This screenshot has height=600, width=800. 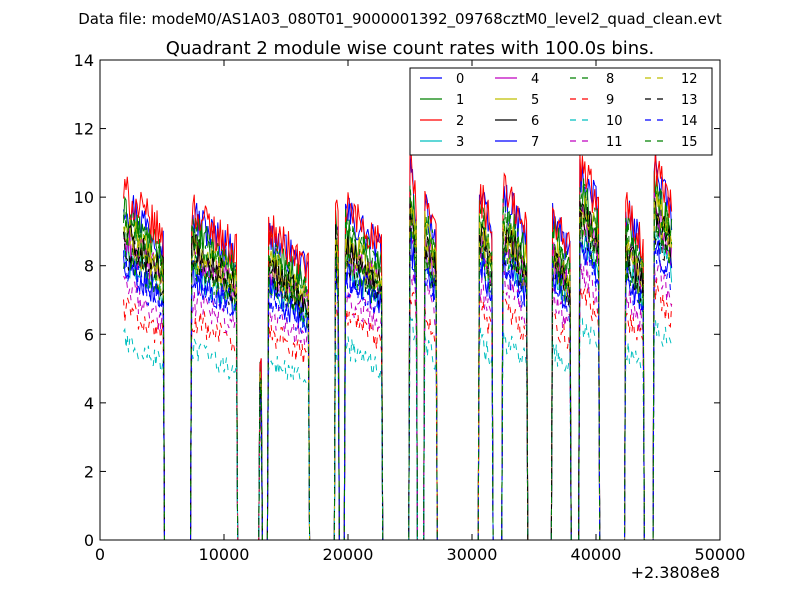 What do you see at coordinates (460, 142) in the screenshot?
I see `legend-label-3: 3` at bounding box center [460, 142].